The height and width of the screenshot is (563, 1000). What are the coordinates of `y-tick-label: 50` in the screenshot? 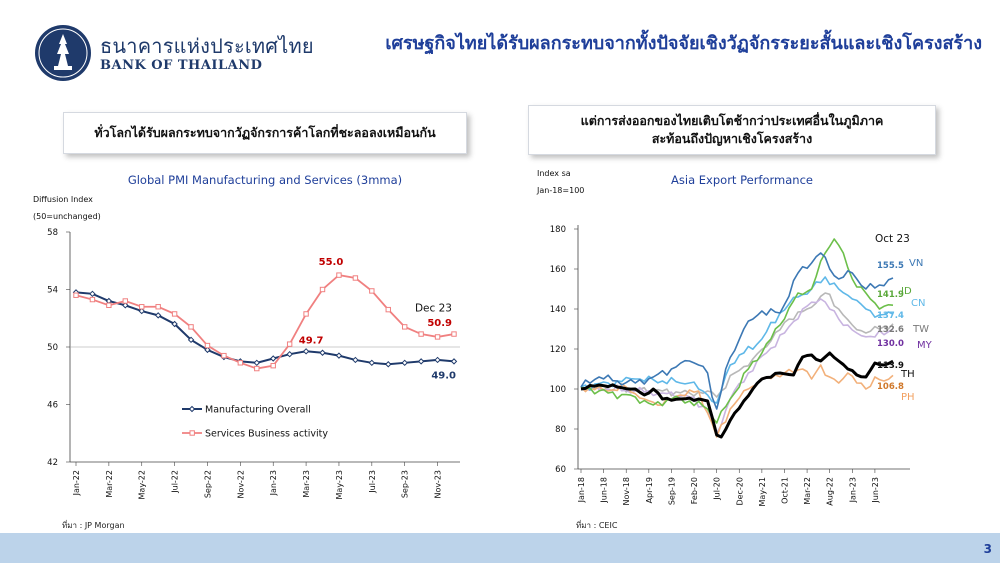 It's located at (52, 348).